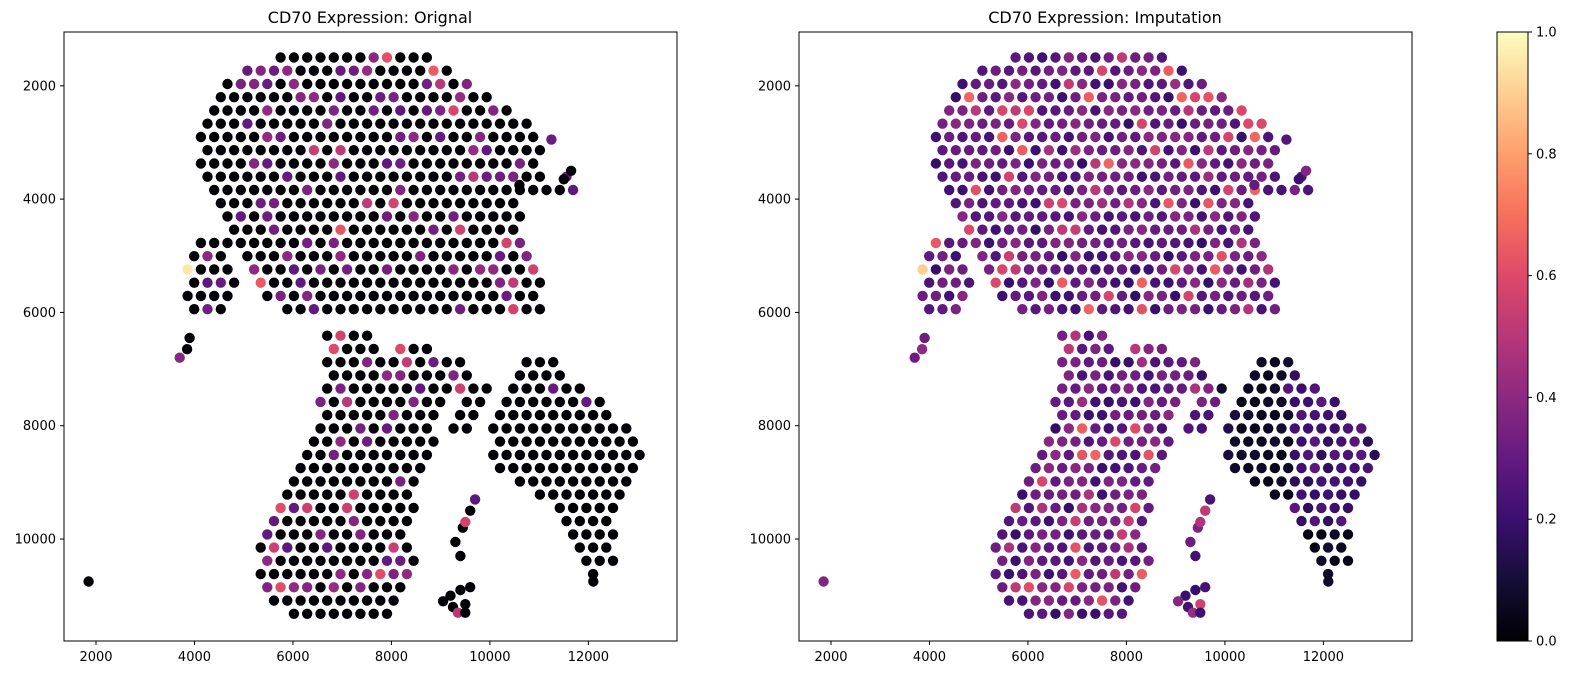  What do you see at coordinates (35, 540) in the screenshot?
I see `y-tick-label: 10000` at bounding box center [35, 540].